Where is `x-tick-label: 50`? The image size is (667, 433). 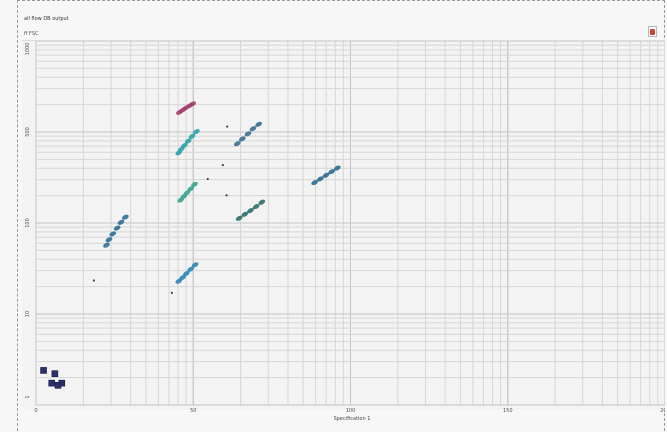
x-tick-label: 50 is located at coordinates (193, 411).